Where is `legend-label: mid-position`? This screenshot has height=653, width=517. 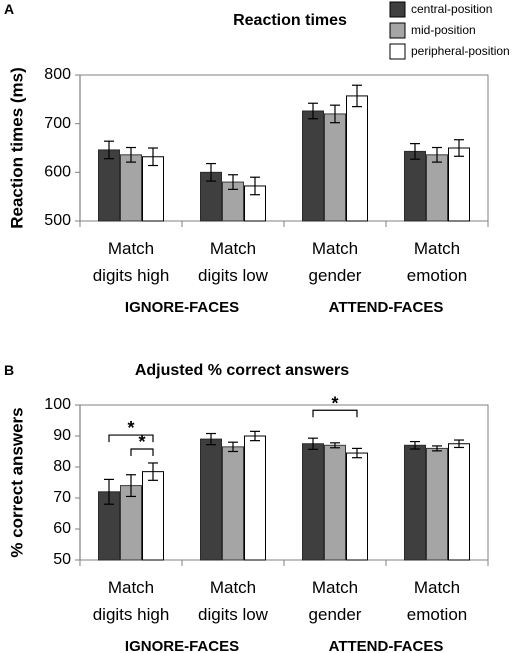
legend-label: mid-position is located at coordinates (443, 30).